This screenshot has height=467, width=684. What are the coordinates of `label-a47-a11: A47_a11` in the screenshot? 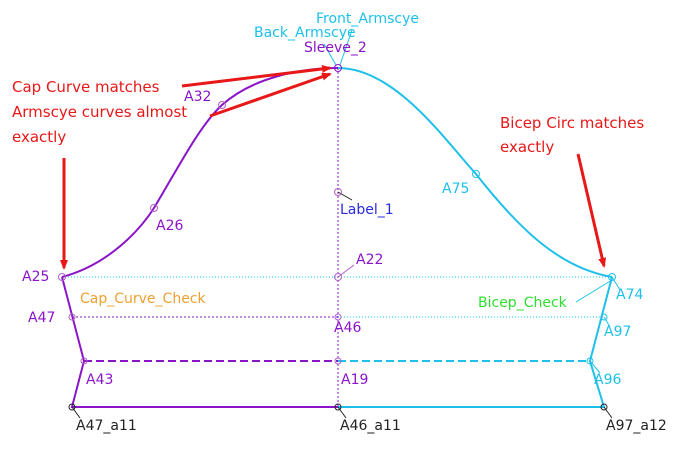 It's located at (106, 426).